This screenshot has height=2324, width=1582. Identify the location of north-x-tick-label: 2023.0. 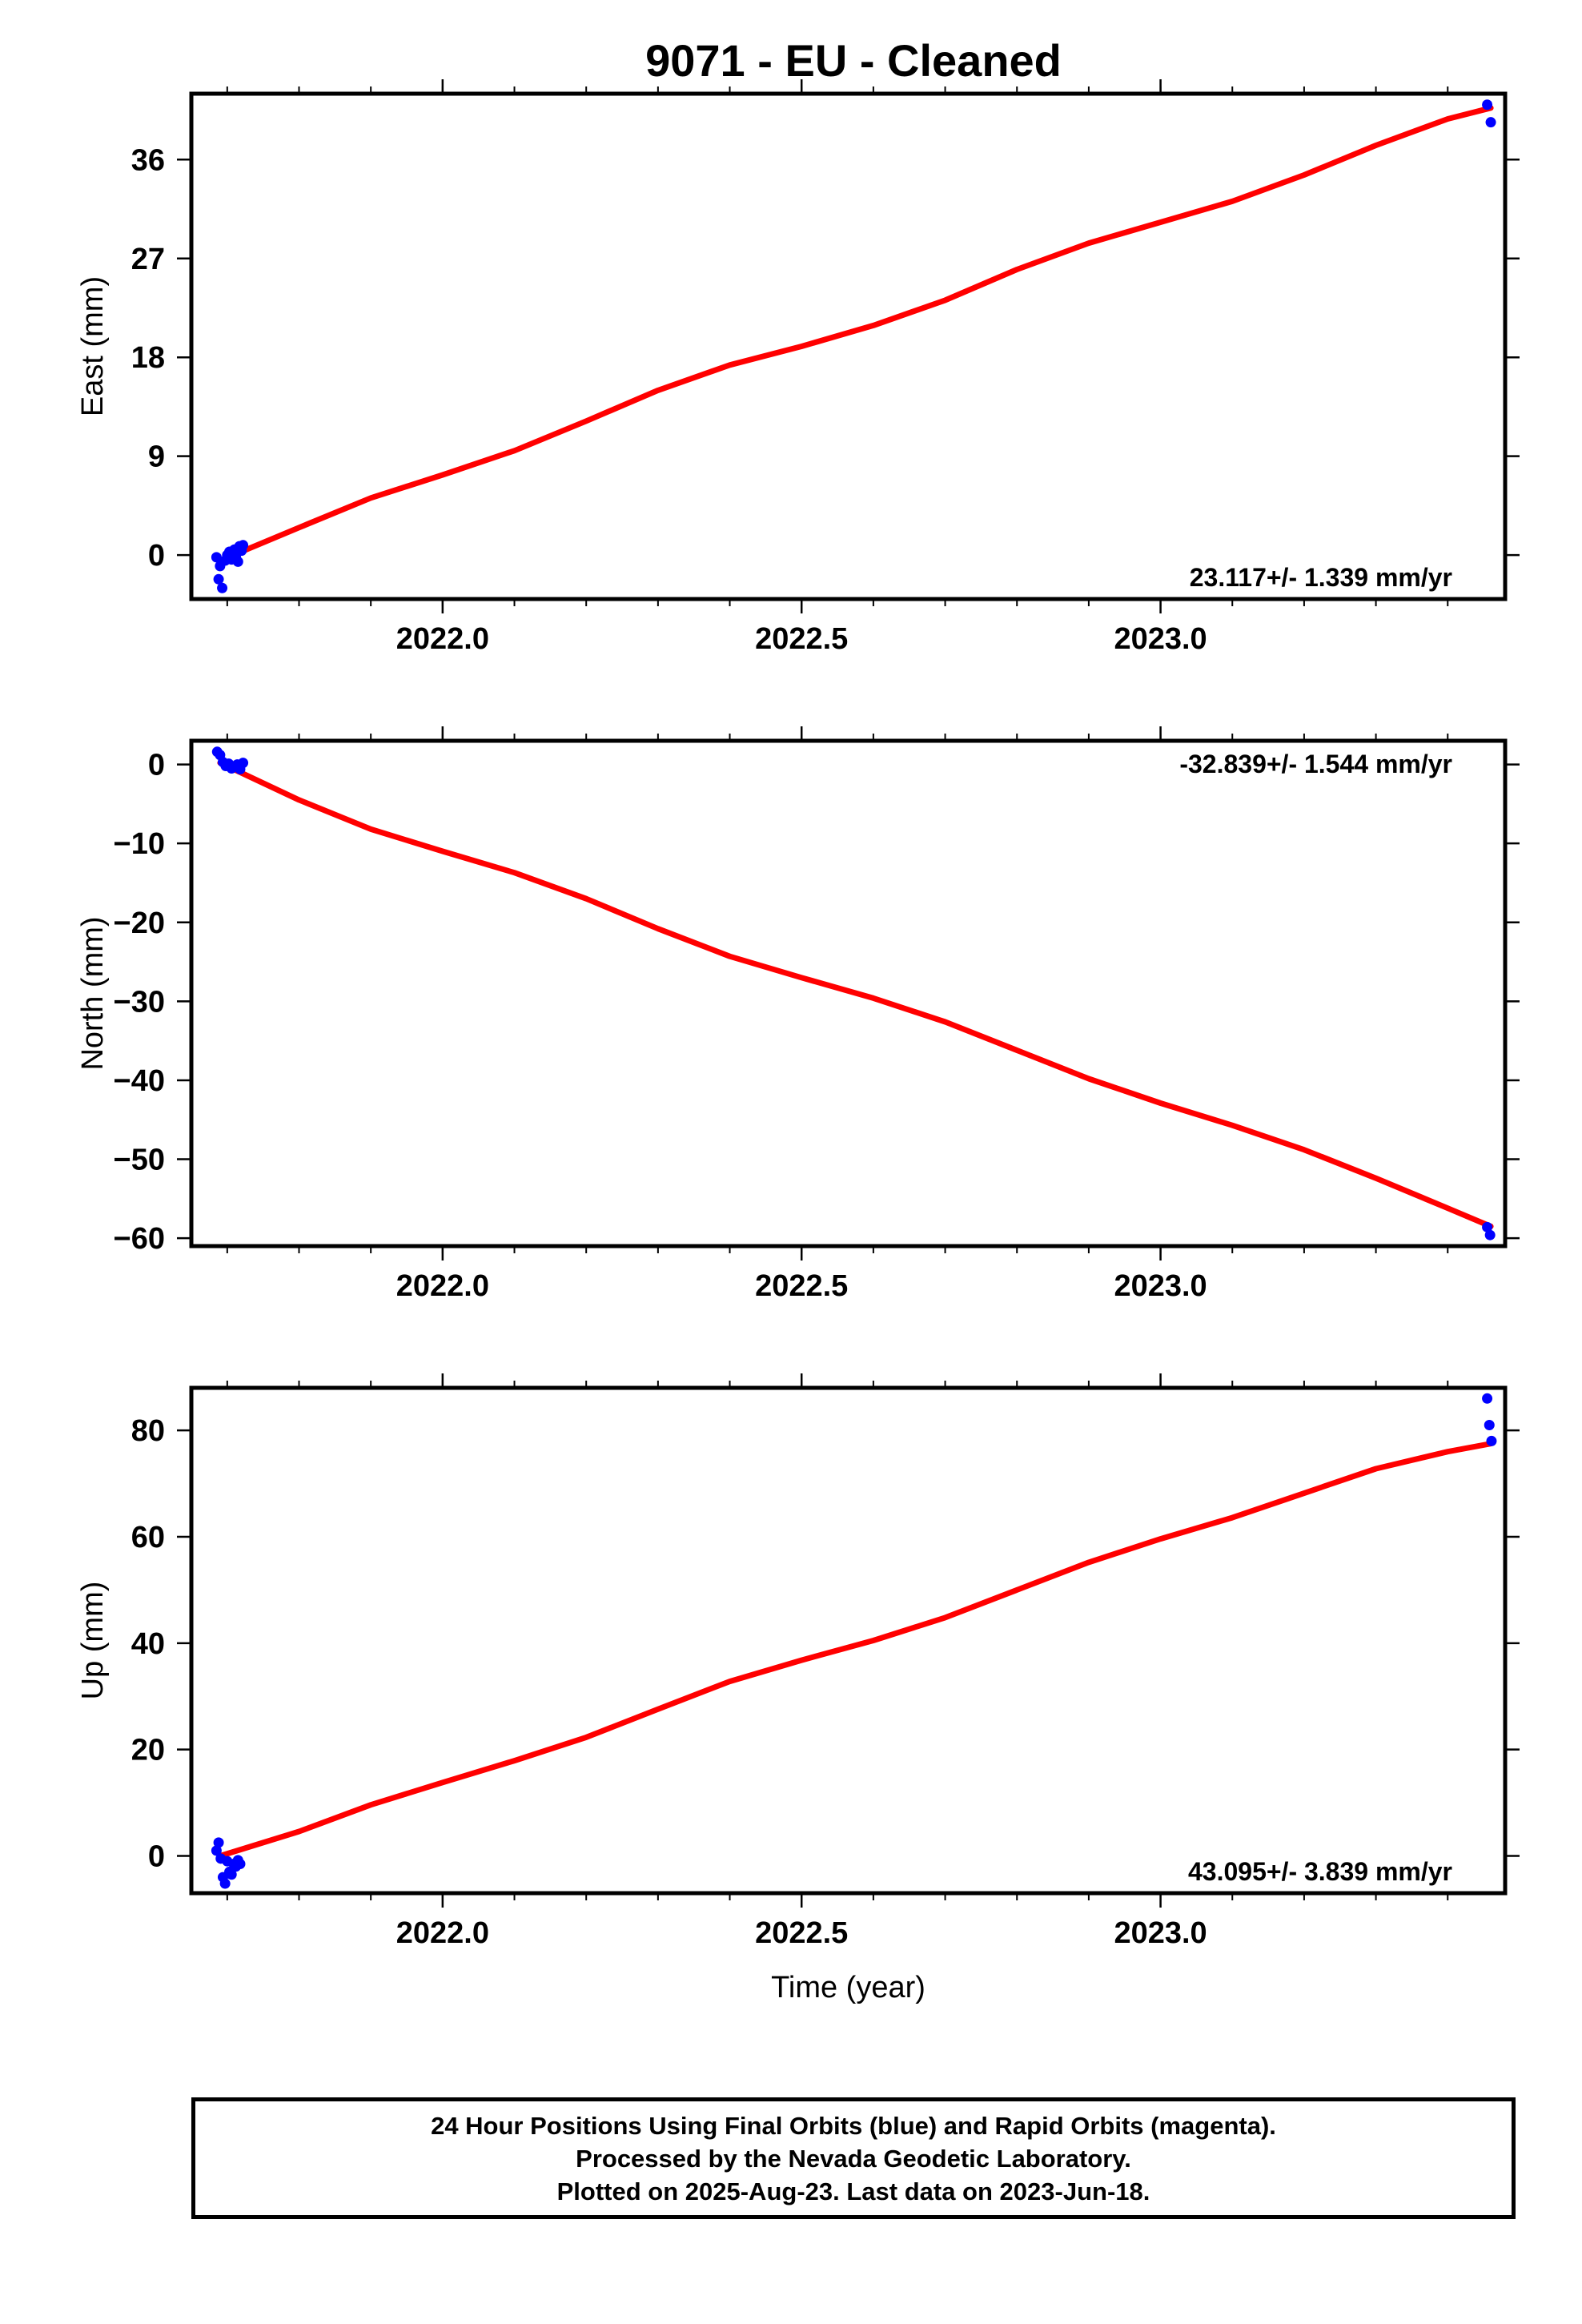
(1161, 1286).